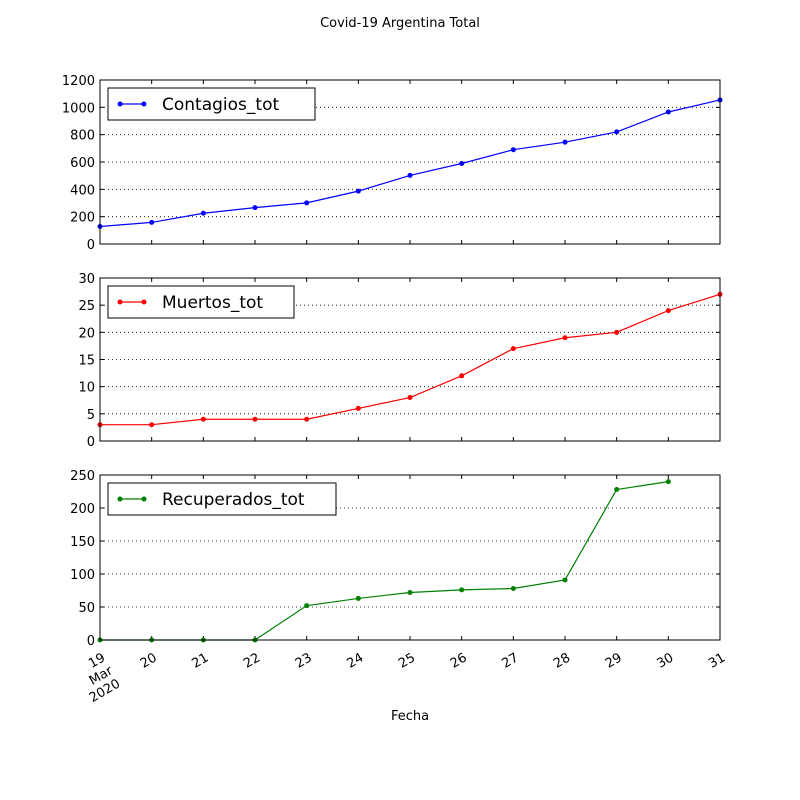  I want to click on legend: Muertos_tot, so click(201, 302).